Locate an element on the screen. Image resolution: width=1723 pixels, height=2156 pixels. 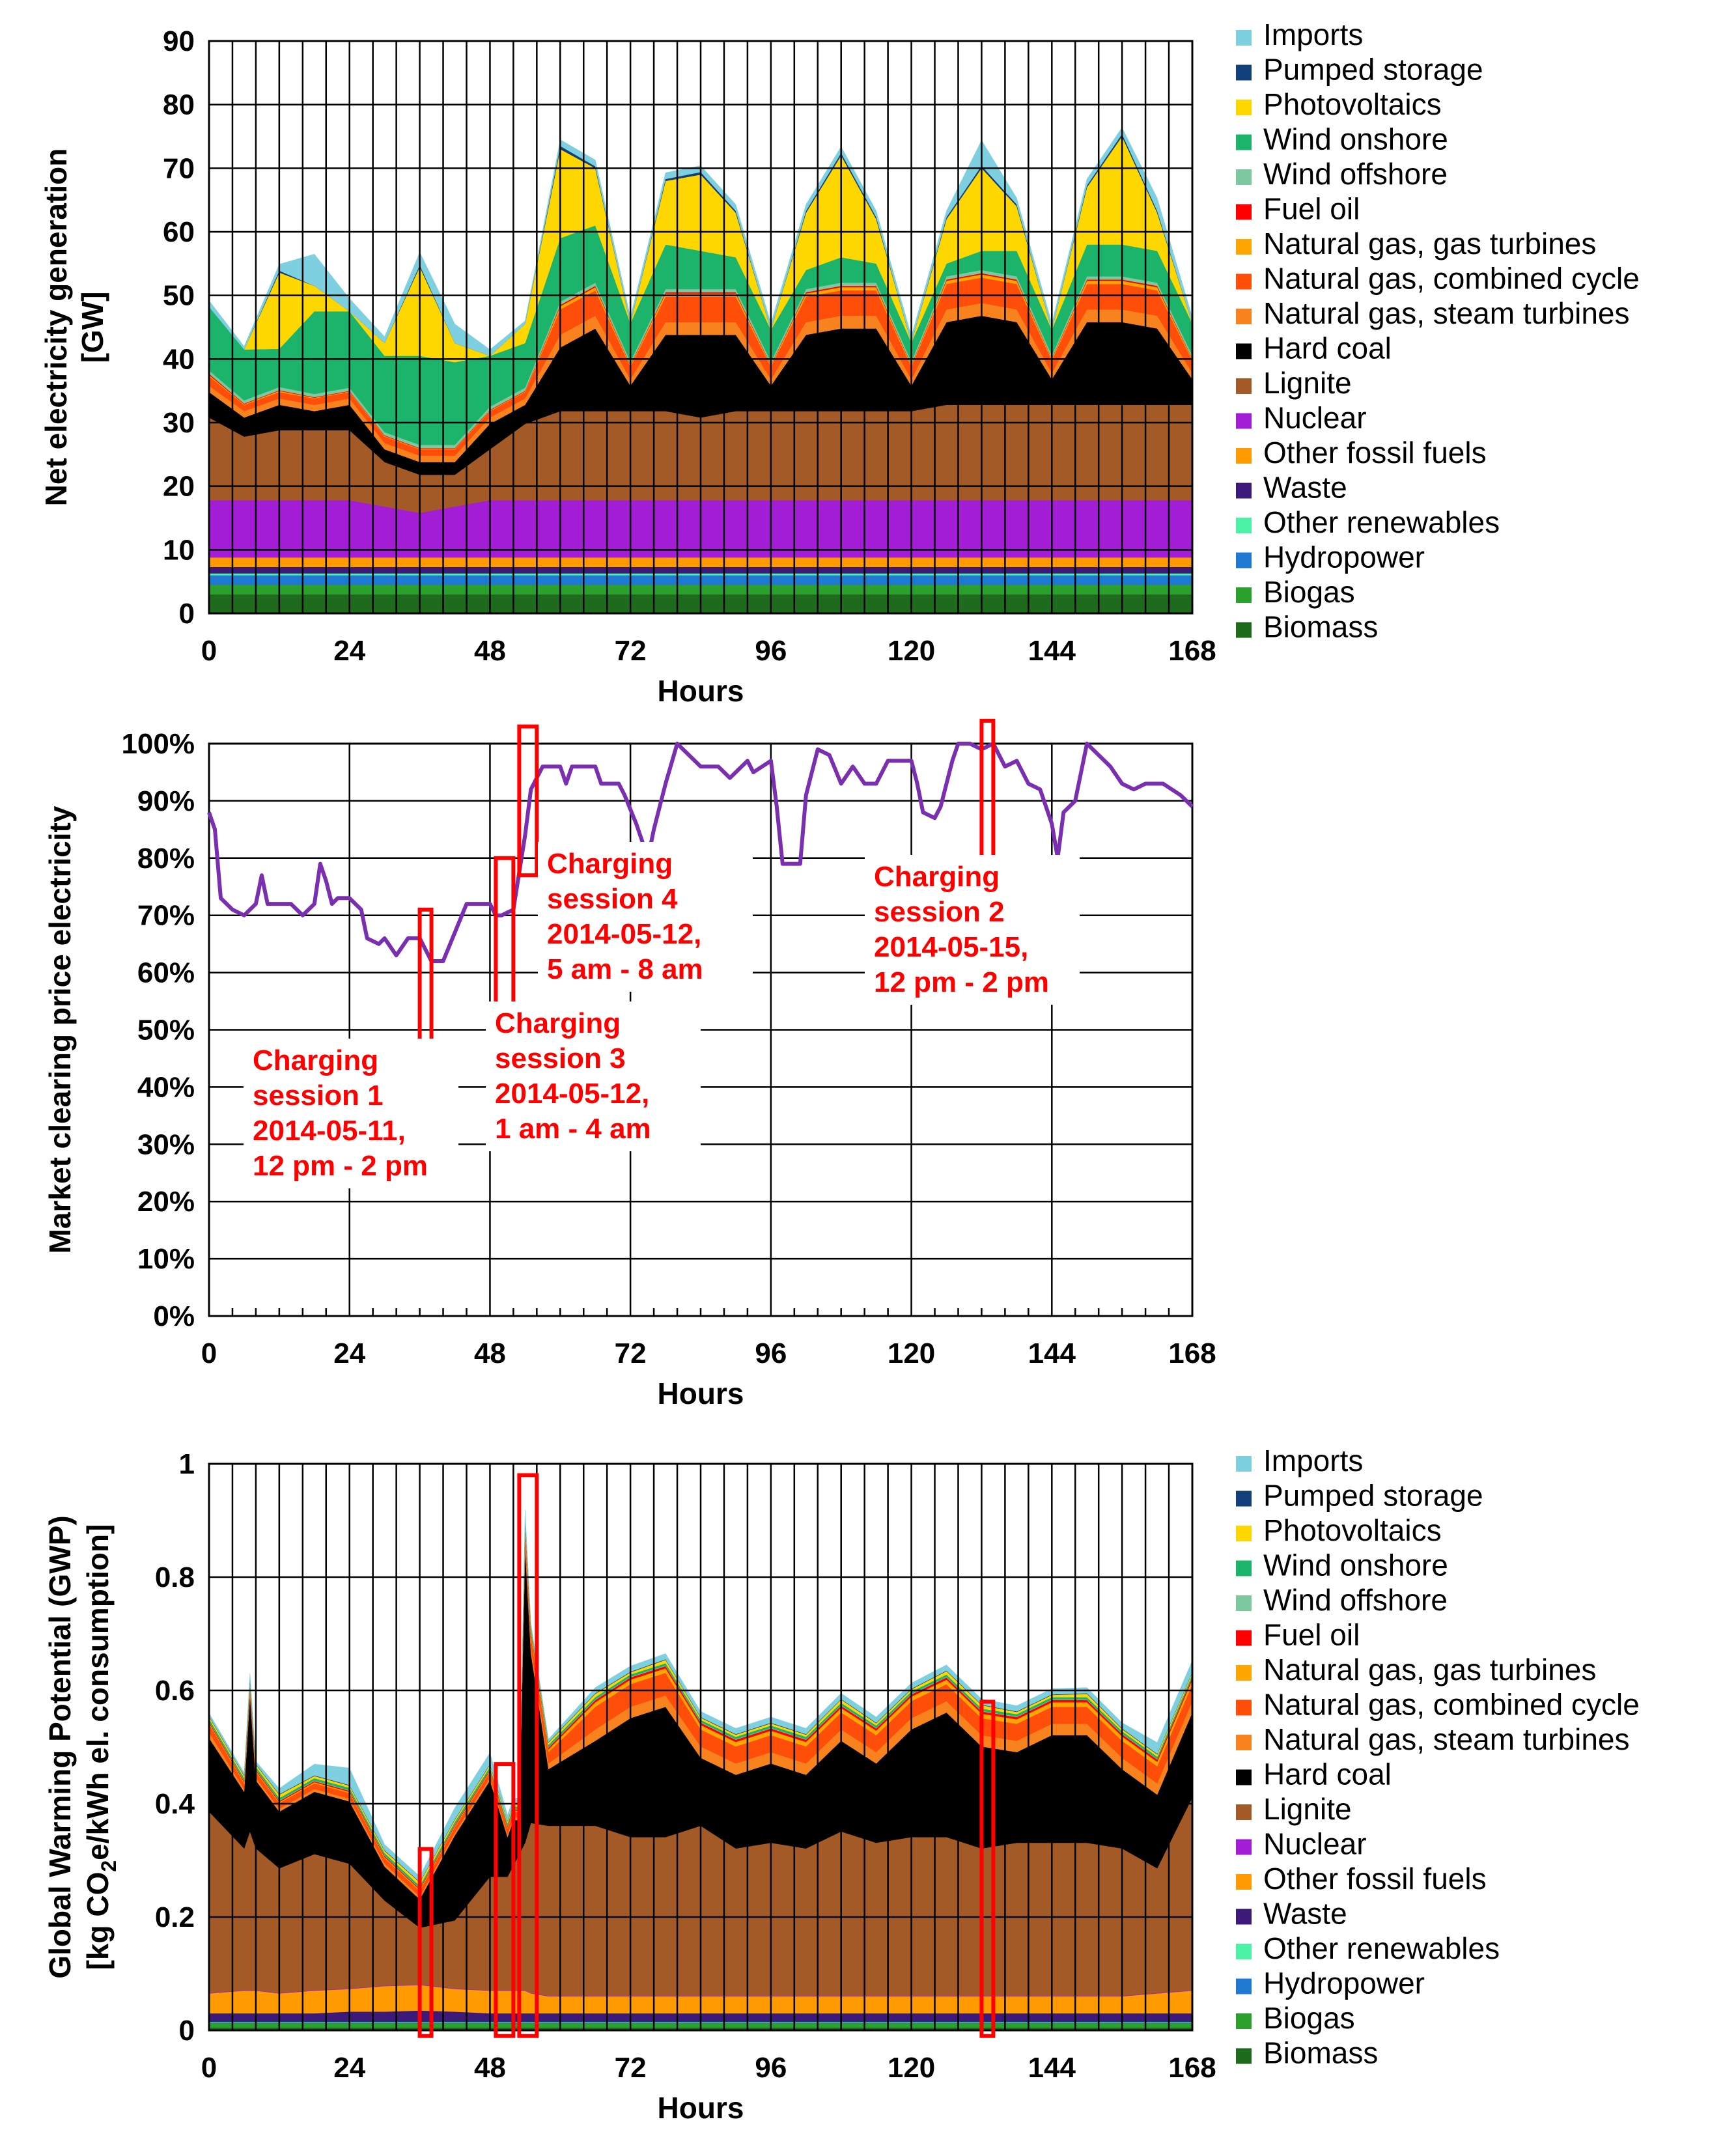
legend-label: Biogas is located at coordinates (1309, 2018).